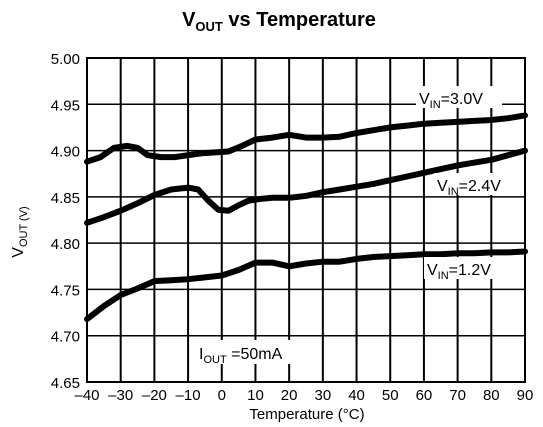 The height and width of the screenshot is (427, 543). I want to click on y-tick-label: 4.70, so click(65, 337).